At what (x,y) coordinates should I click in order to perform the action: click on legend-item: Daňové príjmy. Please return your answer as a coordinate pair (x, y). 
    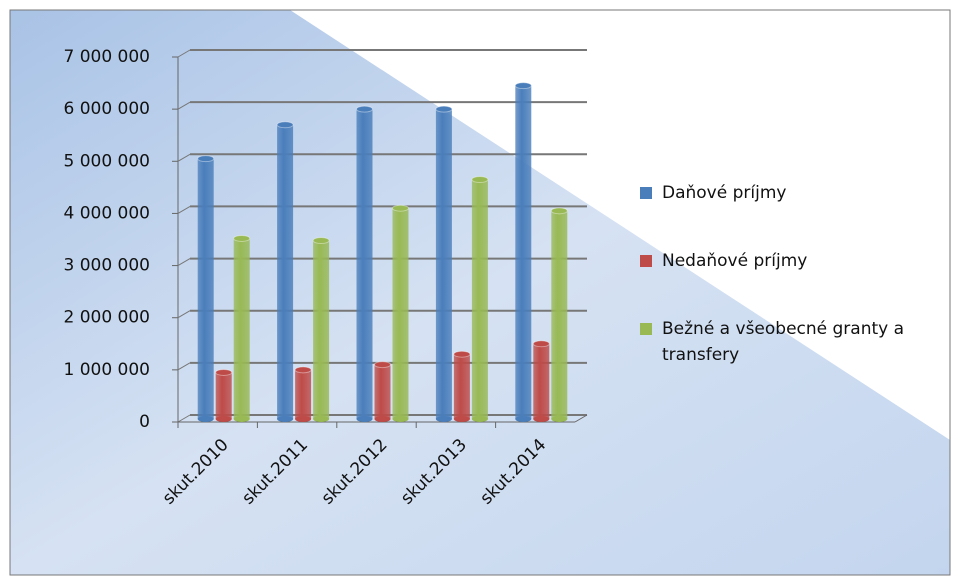
    Looking at the image, I should click on (795, 193).